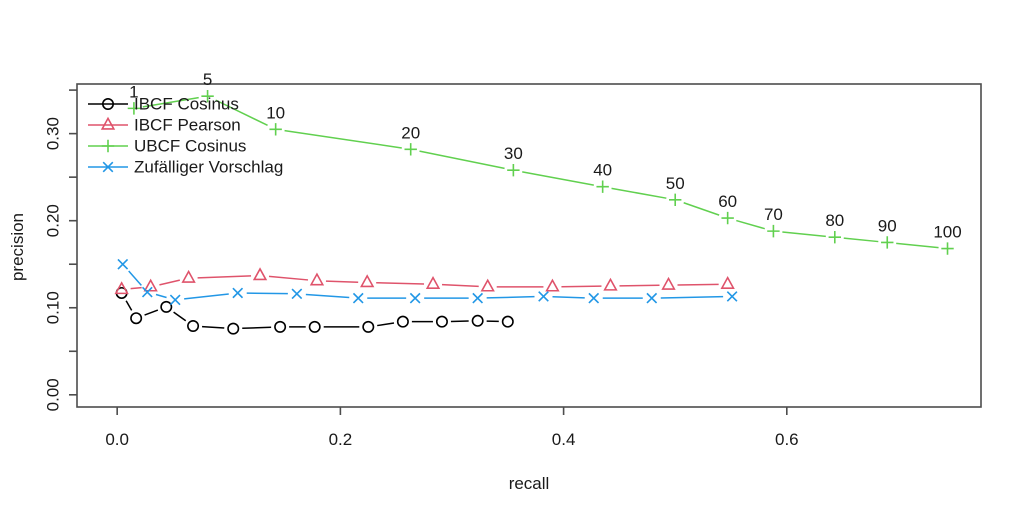  I want to click on y-axis-title: precision, so click(17, 247).